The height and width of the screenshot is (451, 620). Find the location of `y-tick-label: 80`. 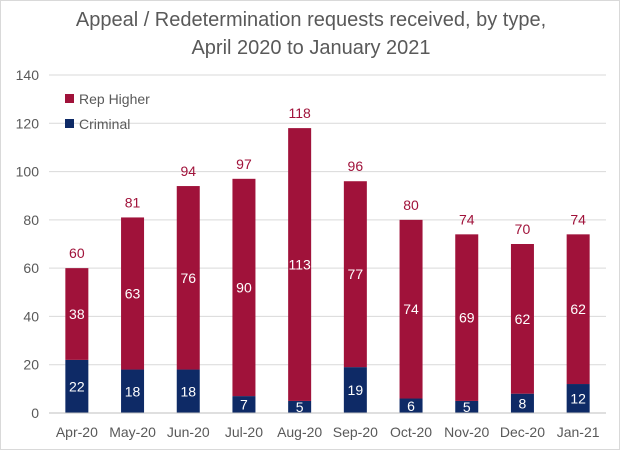

y-tick-label: 80 is located at coordinates (31, 220).